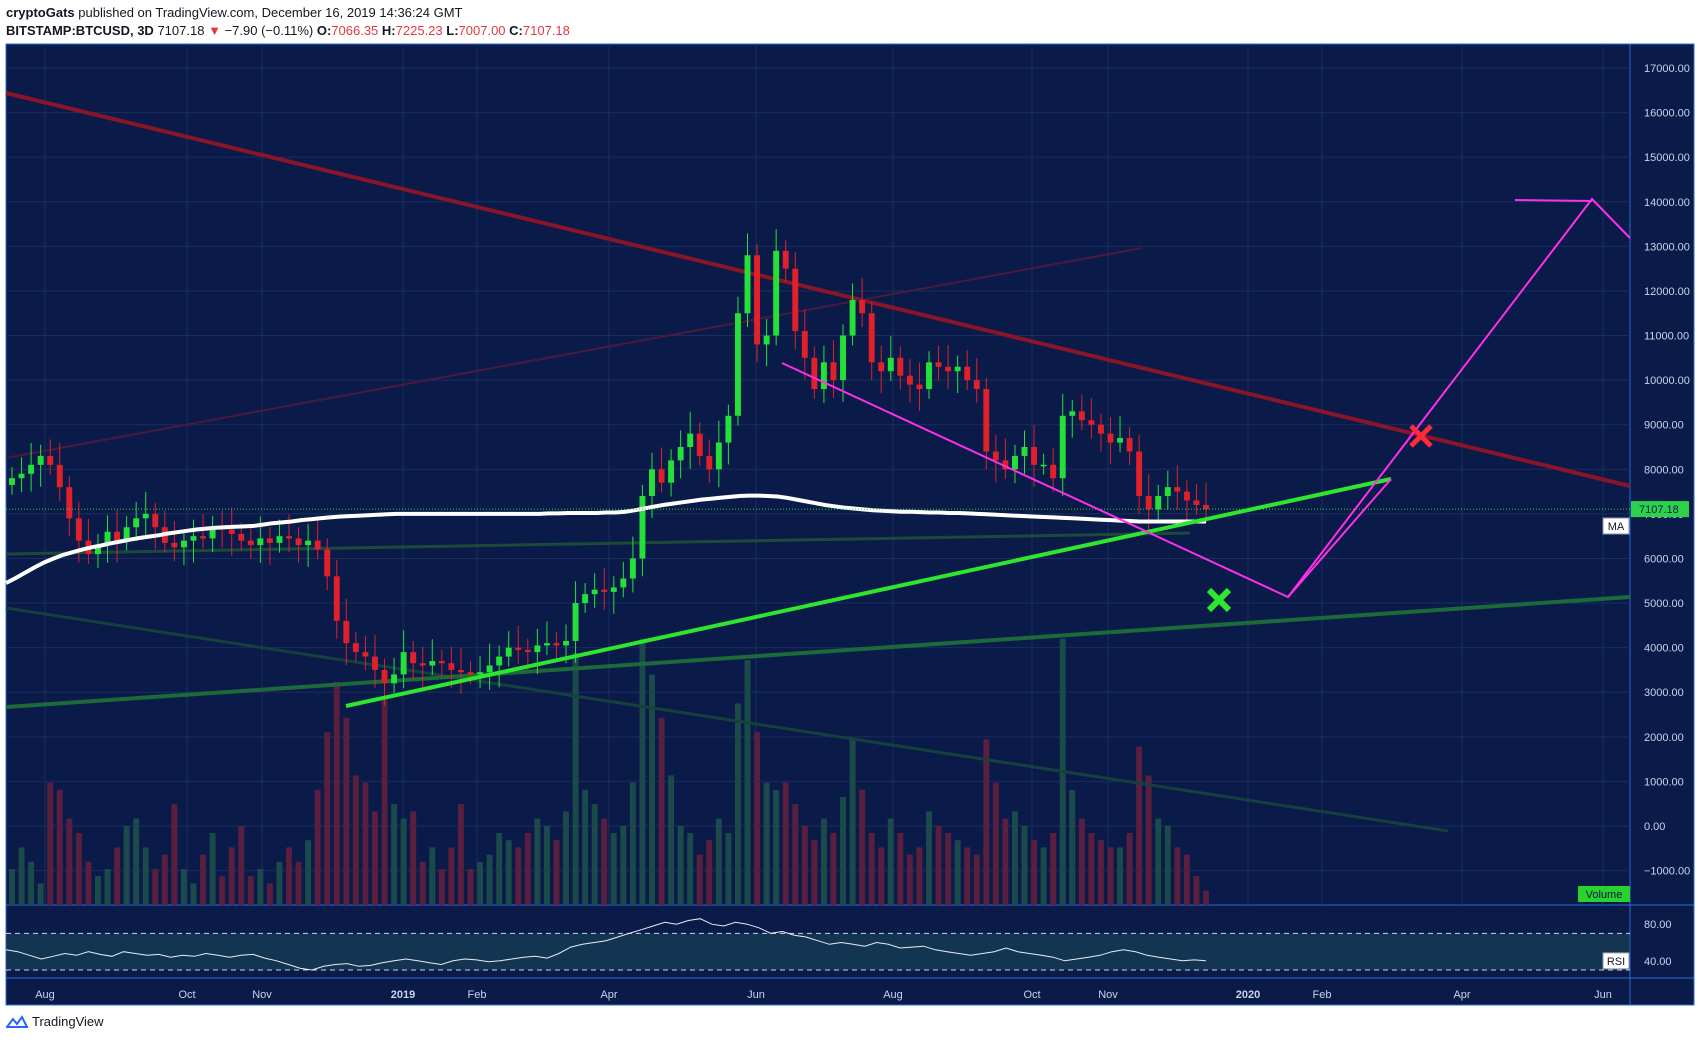  I want to click on x-tick-label: 2019, so click(403, 995).